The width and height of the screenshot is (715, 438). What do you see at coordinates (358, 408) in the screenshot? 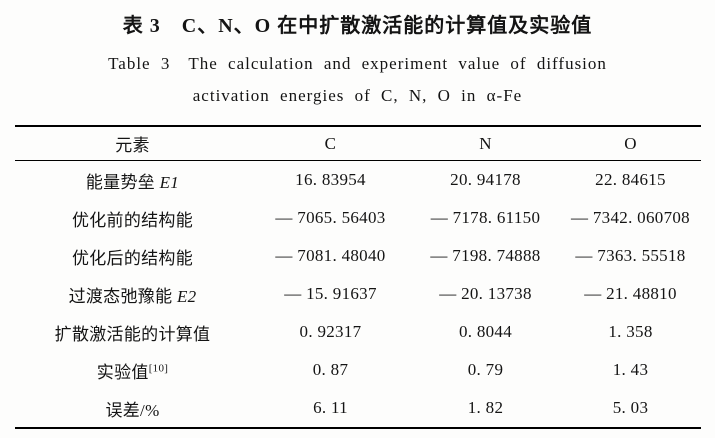
I see `table-row-error-percent: 误差/% 6. 11 1. 82 5. 03` at bounding box center [358, 408].